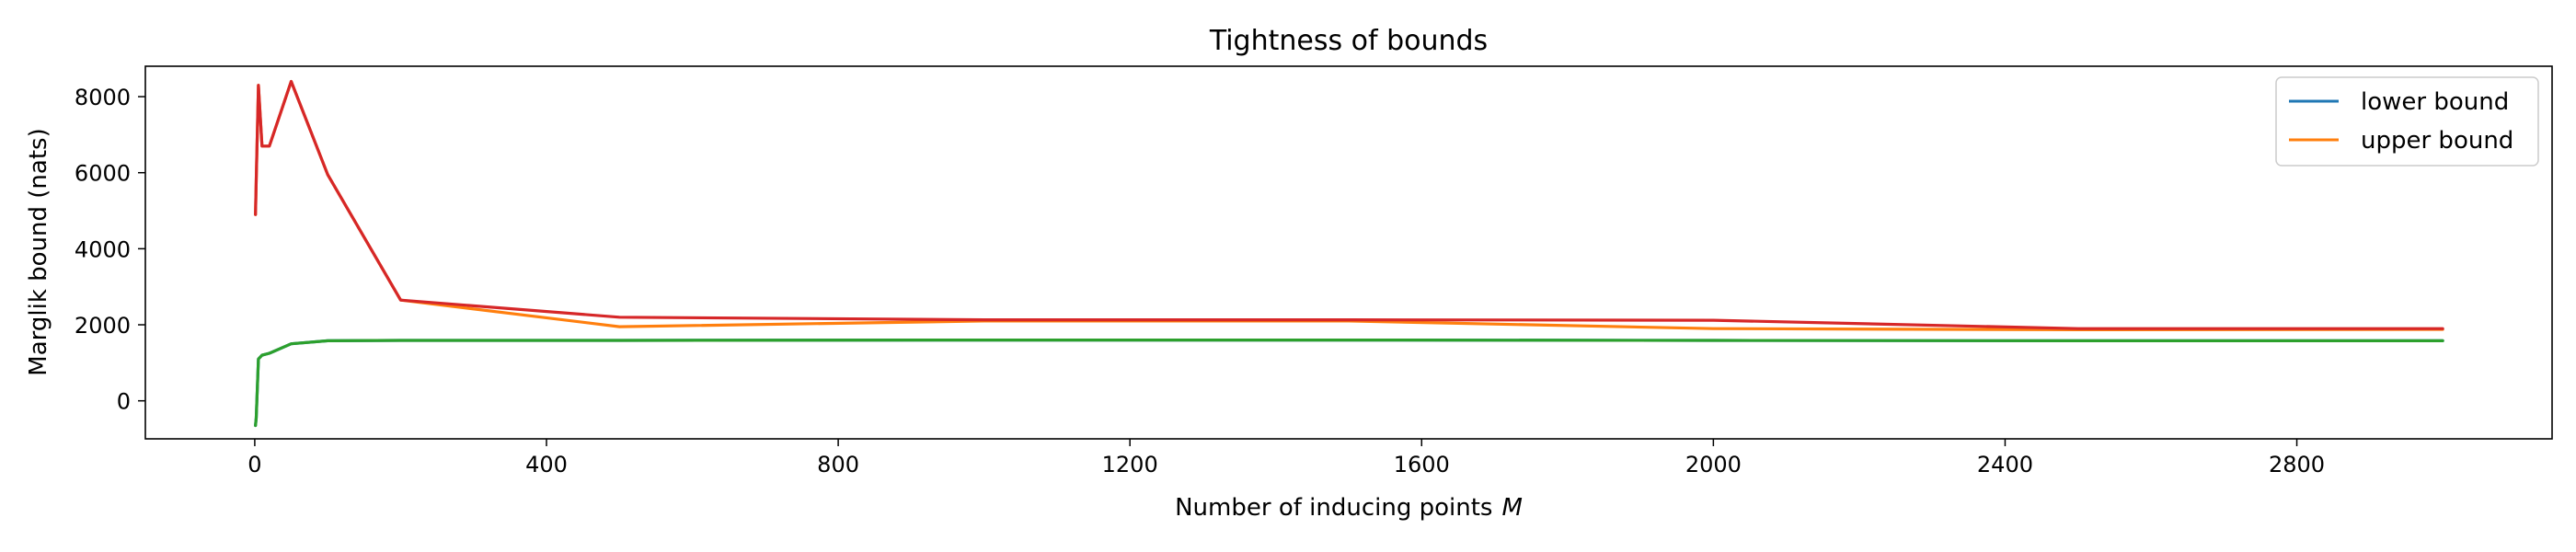 Image resolution: width=2576 pixels, height=552 pixels. Describe the element at coordinates (254, 464) in the screenshot. I see `x-tick-label: 0` at that location.